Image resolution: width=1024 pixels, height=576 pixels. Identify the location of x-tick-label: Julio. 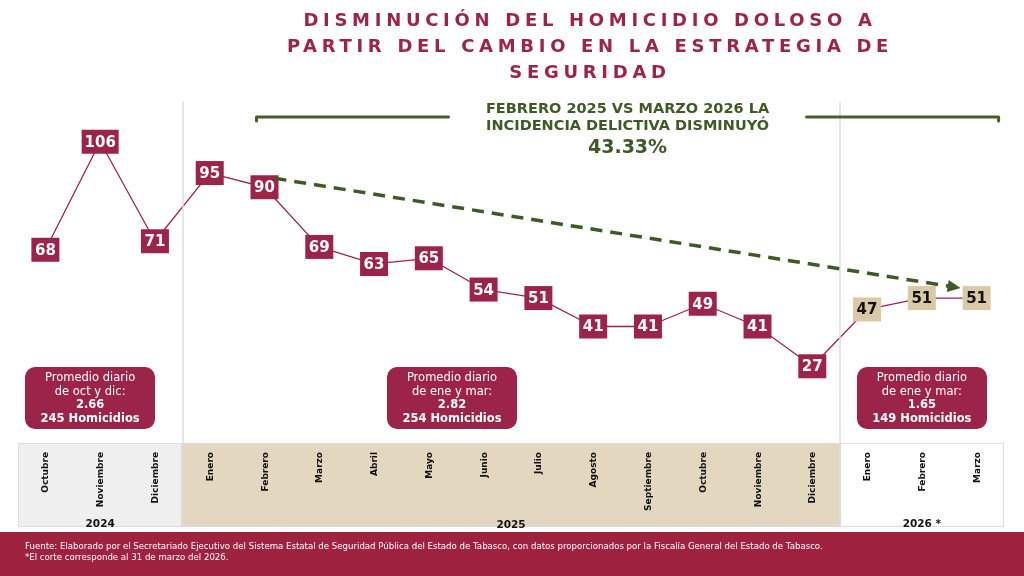
(538, 464).